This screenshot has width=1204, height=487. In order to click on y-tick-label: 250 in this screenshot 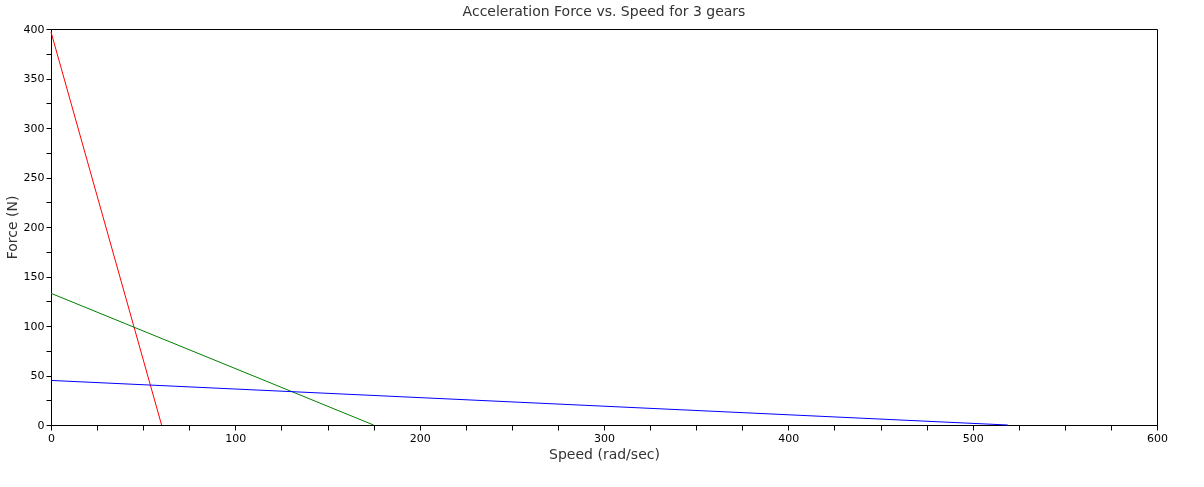, I will do `click(34, 177)`.